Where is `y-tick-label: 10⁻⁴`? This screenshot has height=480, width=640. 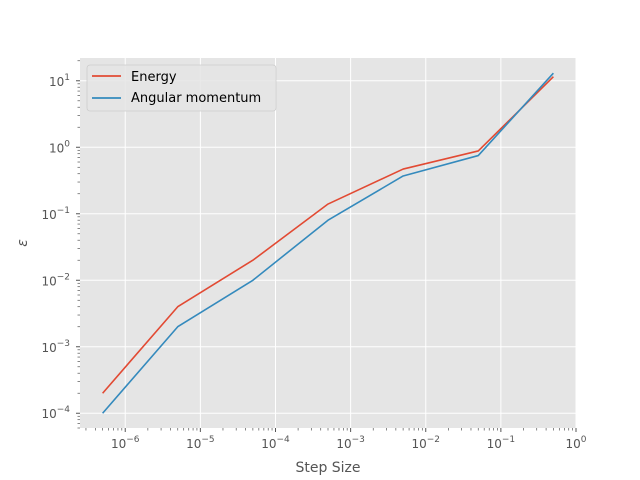 y-tick-label: 10⁻⁴ is located at coordinates (55, 413).